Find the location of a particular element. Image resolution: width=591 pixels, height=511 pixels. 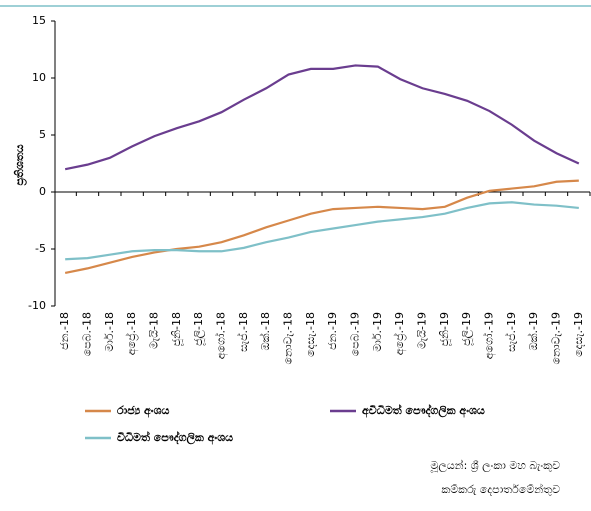

x-tick-label: මාර්.-18 is located at coordinates (109, 332).